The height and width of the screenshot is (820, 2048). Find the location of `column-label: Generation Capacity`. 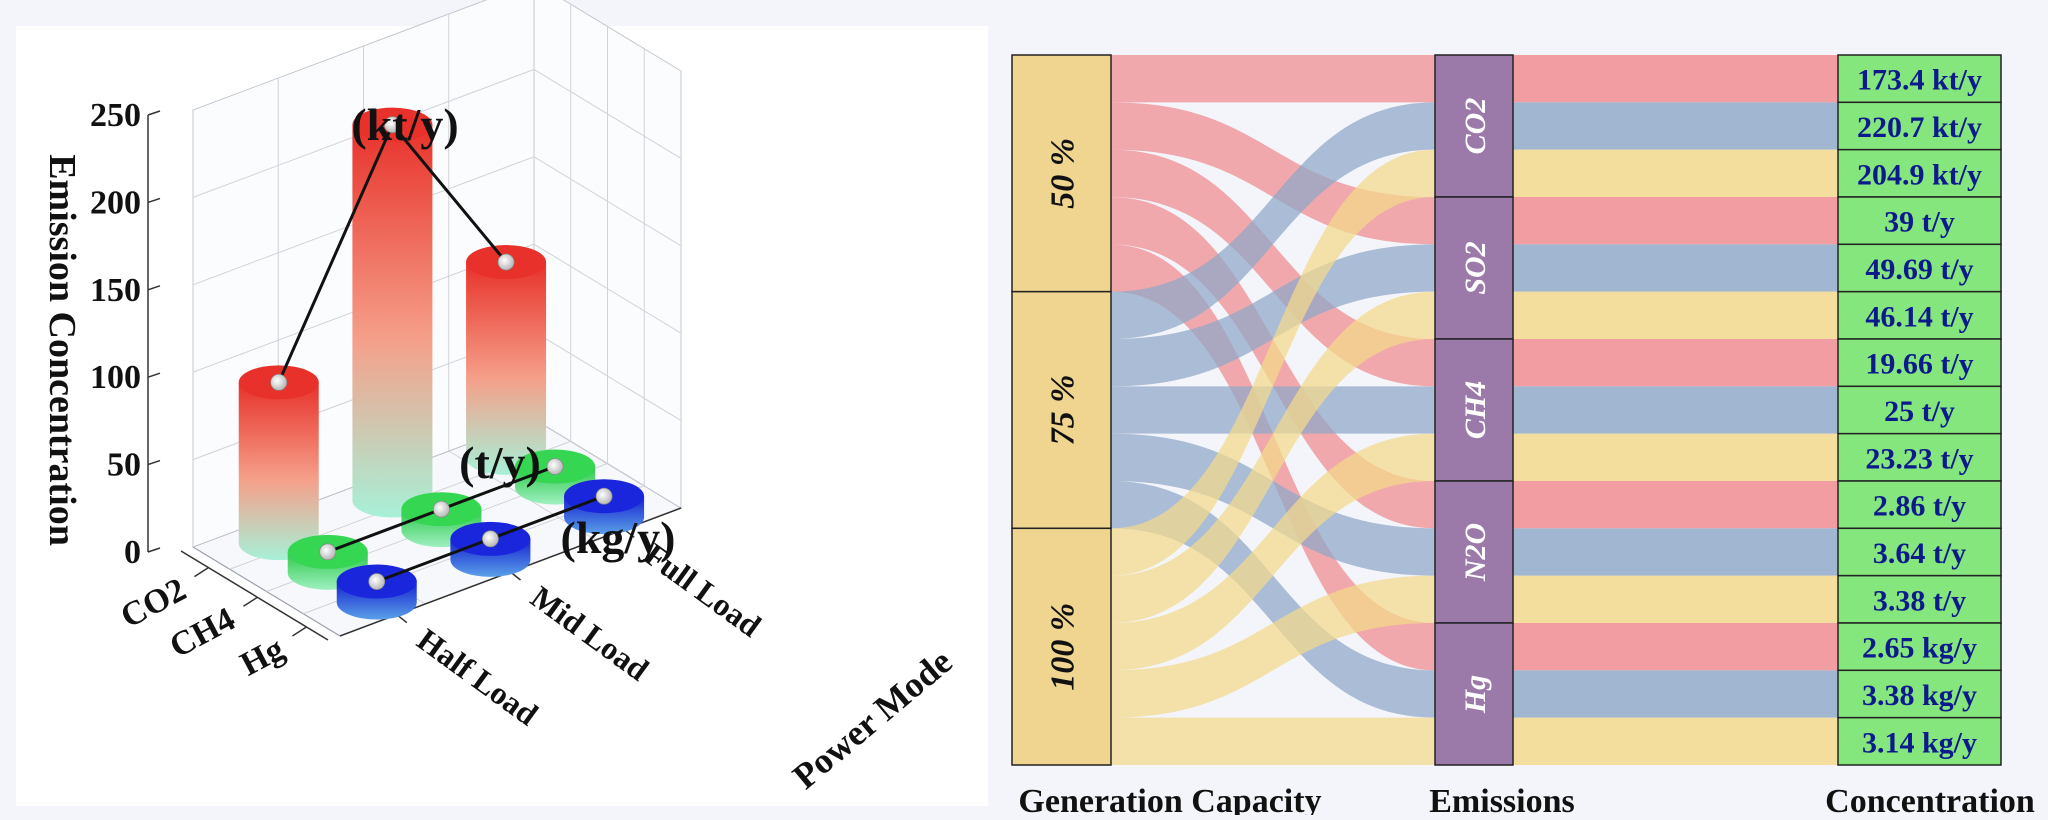

column-label: Generation Capacity is located at coordinates (1169, 799).